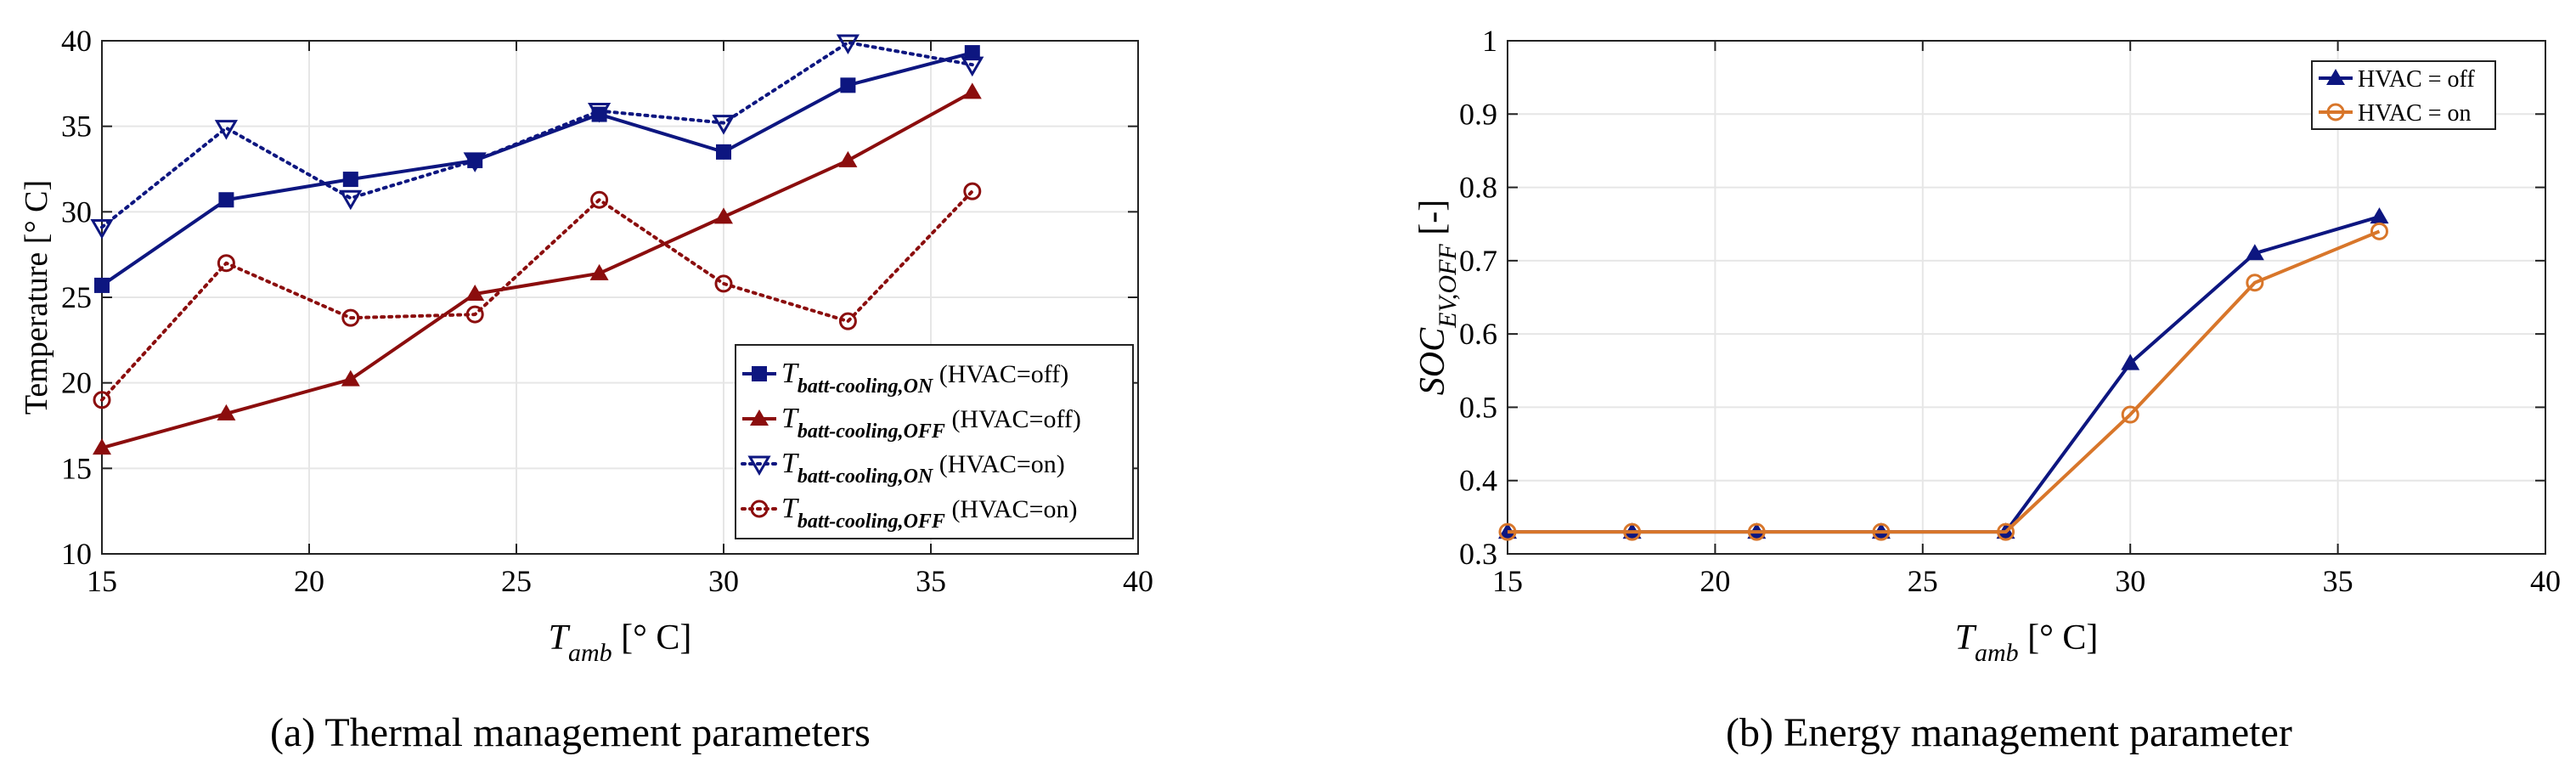 This screenshot has width=2576, height=779. What do you see at coordinates (1478, 261) in the screenshot?
I see `y-tick-label: 0.7` at bounding box center [1478, 261].